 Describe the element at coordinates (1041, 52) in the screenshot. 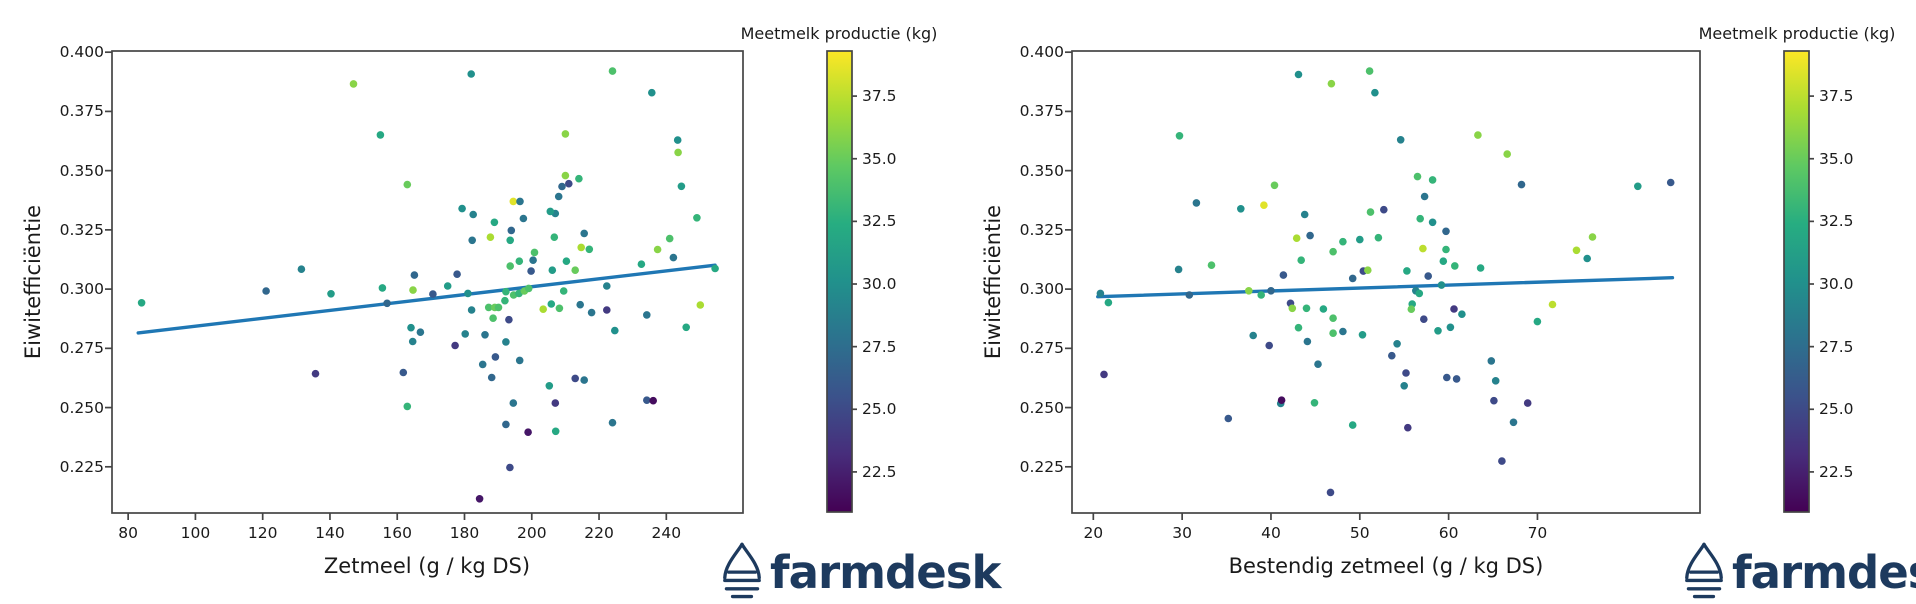

I see `y-tick-label: 0.400` at that location.